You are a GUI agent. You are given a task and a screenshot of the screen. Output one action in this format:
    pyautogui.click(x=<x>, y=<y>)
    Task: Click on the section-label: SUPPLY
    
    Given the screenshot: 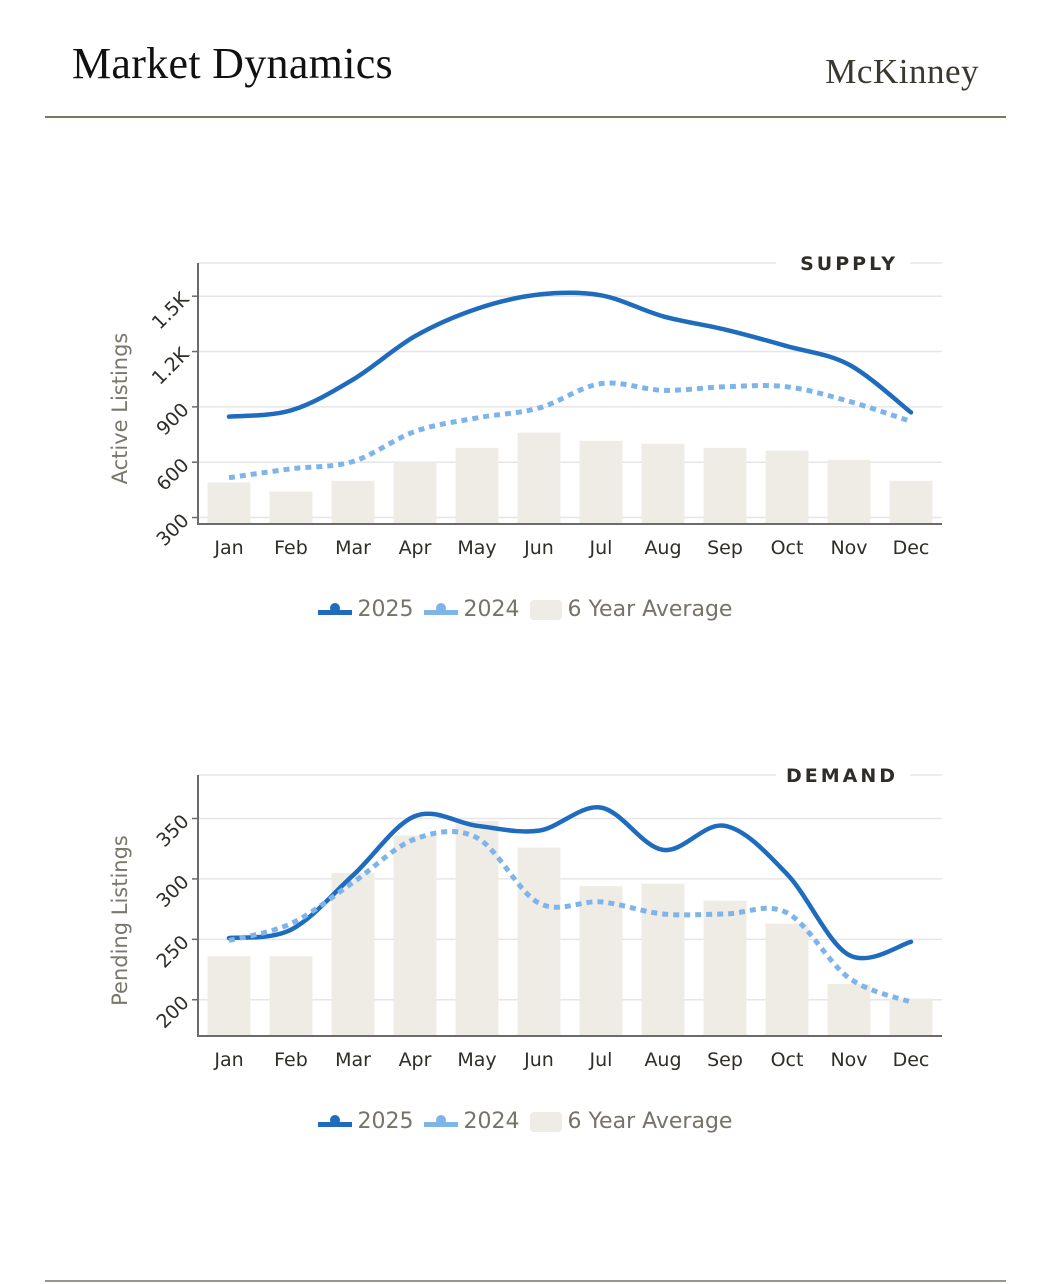 What is the action you would take?
    pyautogui.click(x=849, y=264)
    